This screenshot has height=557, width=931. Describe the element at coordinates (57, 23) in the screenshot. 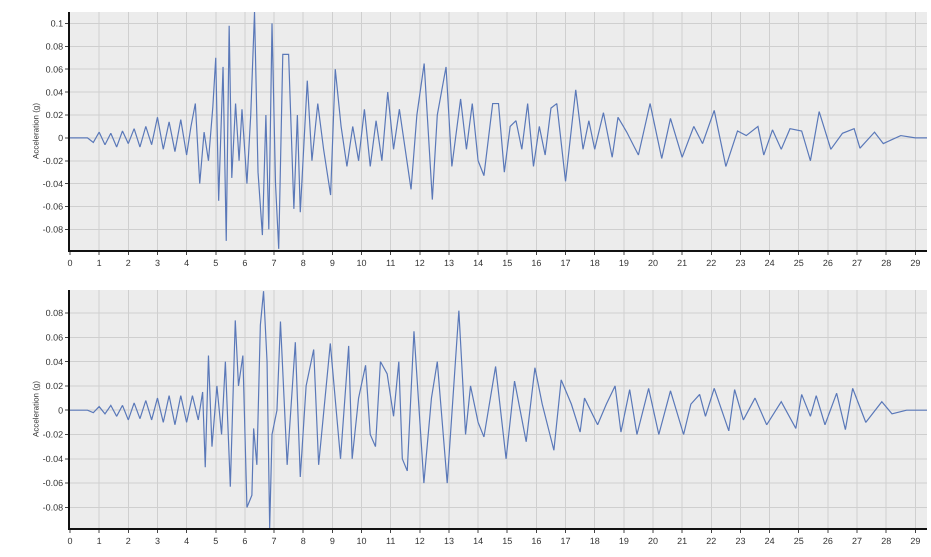

I see `y-tick-label: 0.1` at that location.